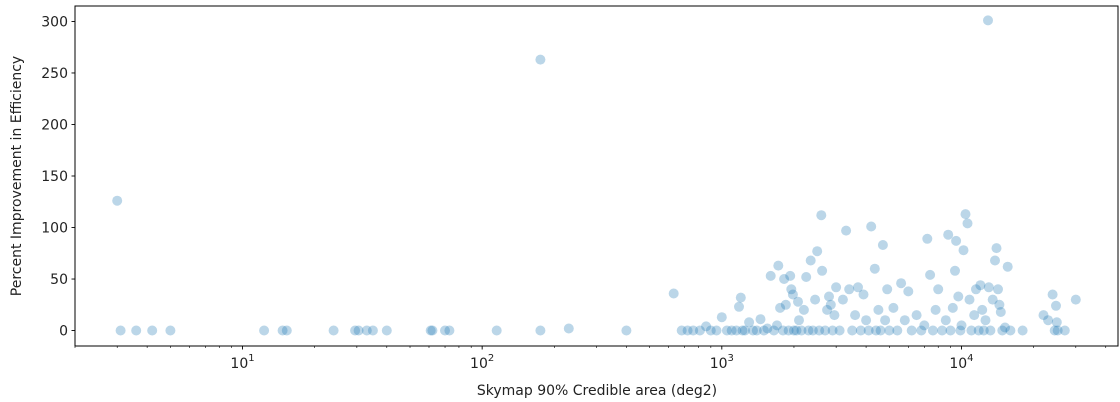 This screenshot has height=402, width=1120. I want to click on y-tick-label: 300, so click(54, 22).